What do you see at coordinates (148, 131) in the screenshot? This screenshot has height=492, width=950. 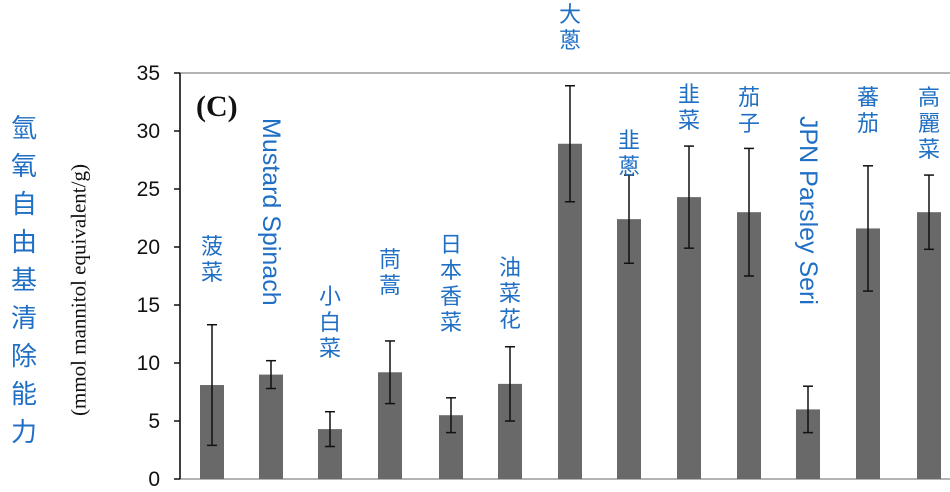 I see `y-tick-label: 30` at bounding box center [148, 131].